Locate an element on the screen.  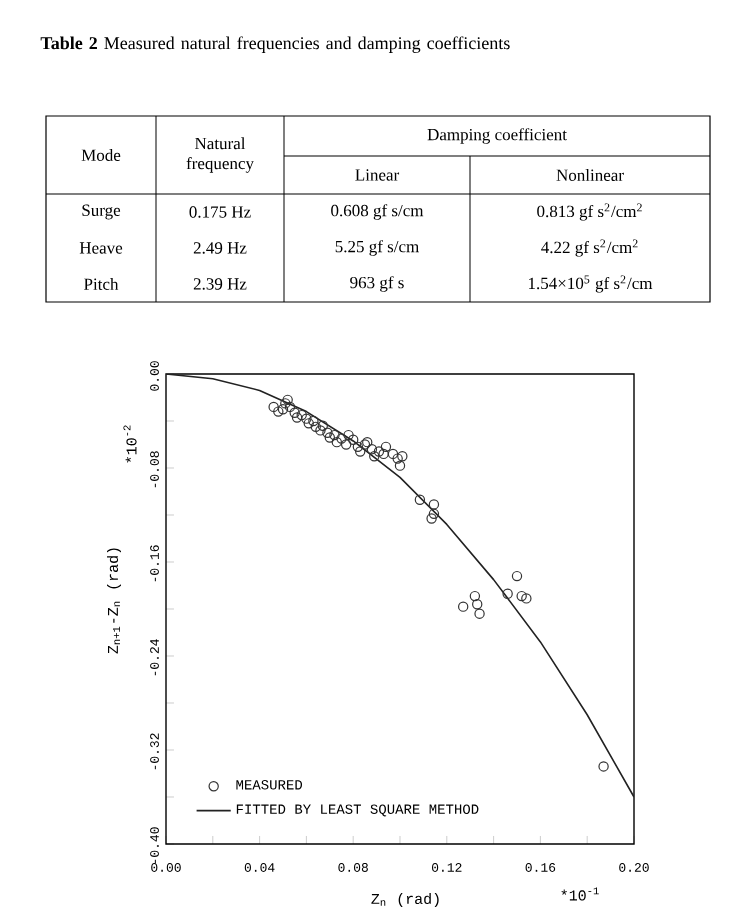
text: 4.22 gf s$^{2}$/cm$^{2}$ is located at coordinates (589, 248).